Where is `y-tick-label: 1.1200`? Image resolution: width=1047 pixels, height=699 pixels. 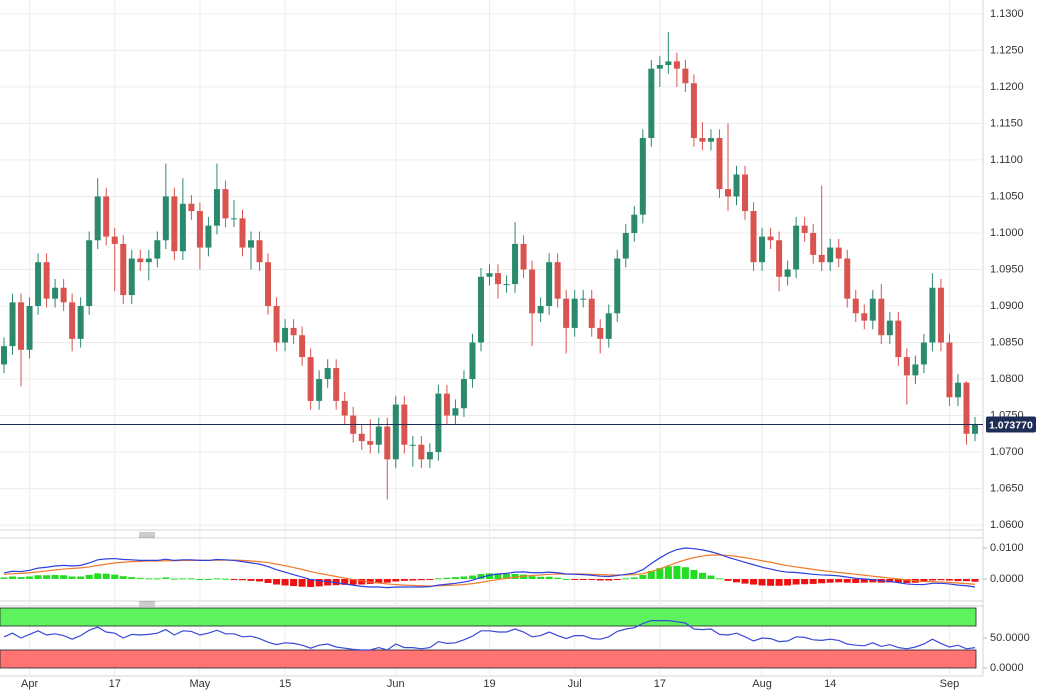 y-tick-label: 1.1200 is located at coordinates (1007, 87).